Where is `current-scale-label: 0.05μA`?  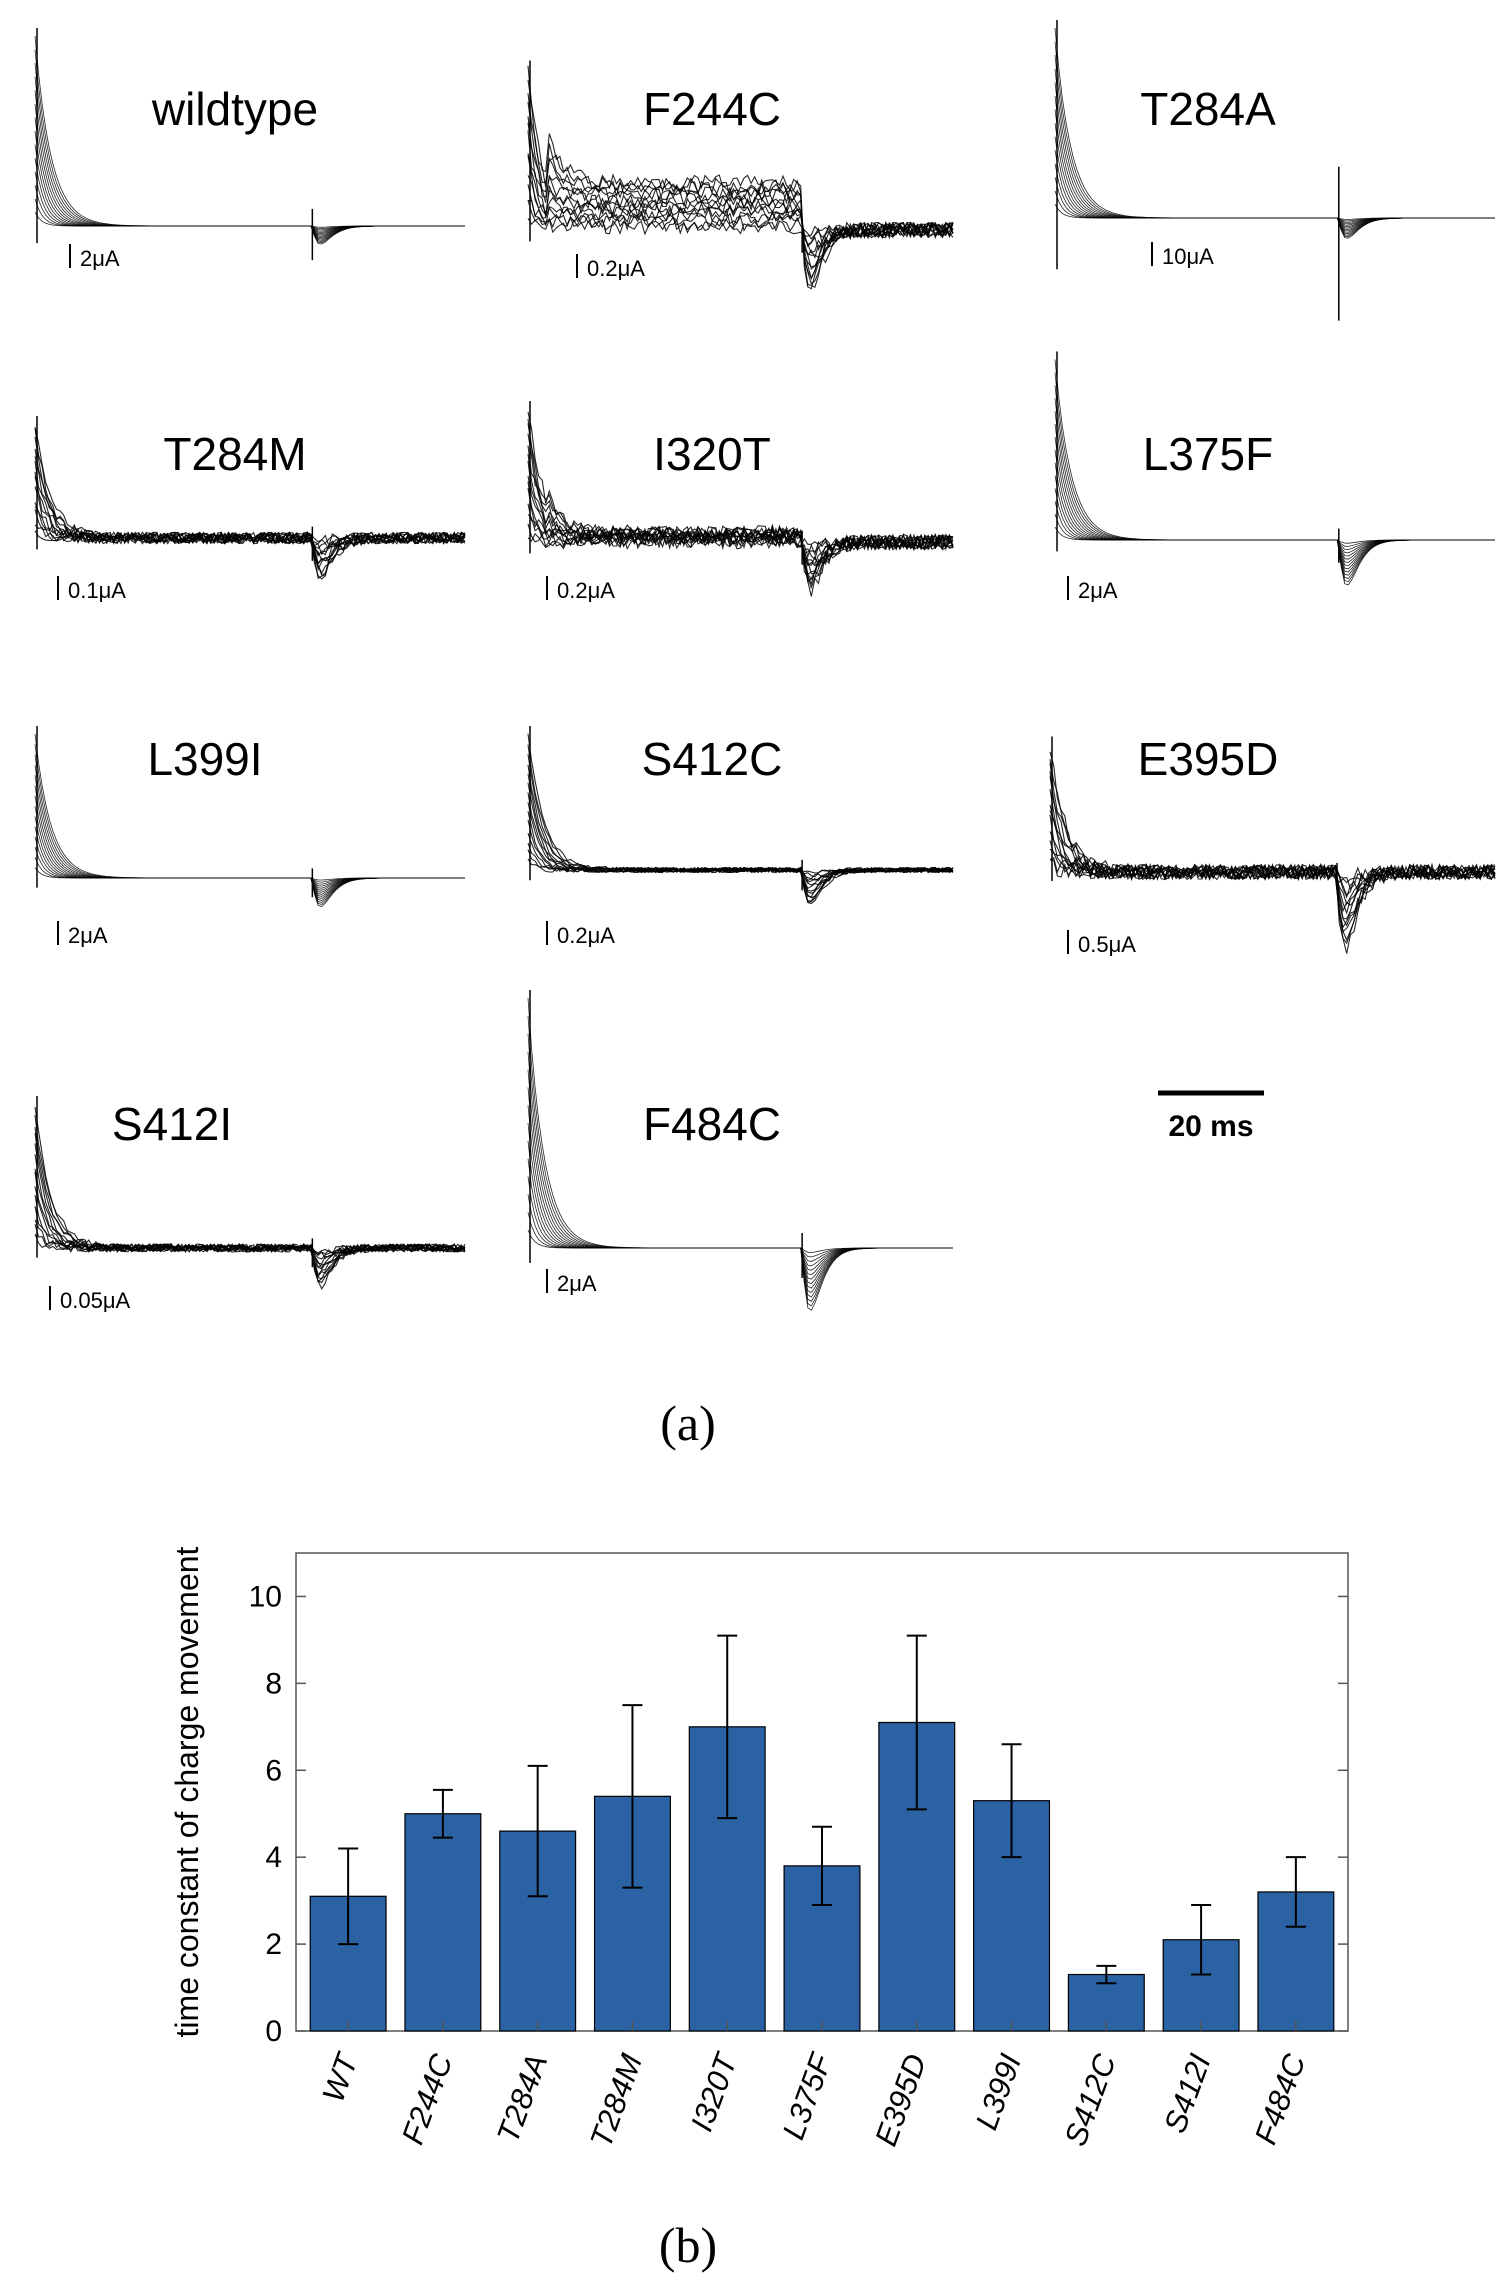 current-scale-label: 0.05μA is located at coordinates (95, 1300).